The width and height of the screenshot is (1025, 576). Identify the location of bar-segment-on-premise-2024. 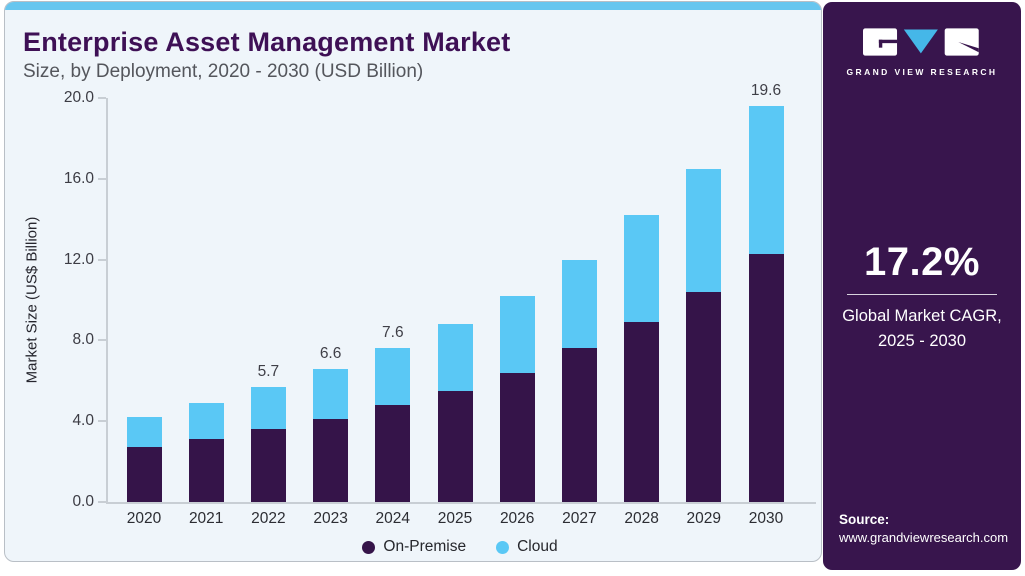
(393, 453).